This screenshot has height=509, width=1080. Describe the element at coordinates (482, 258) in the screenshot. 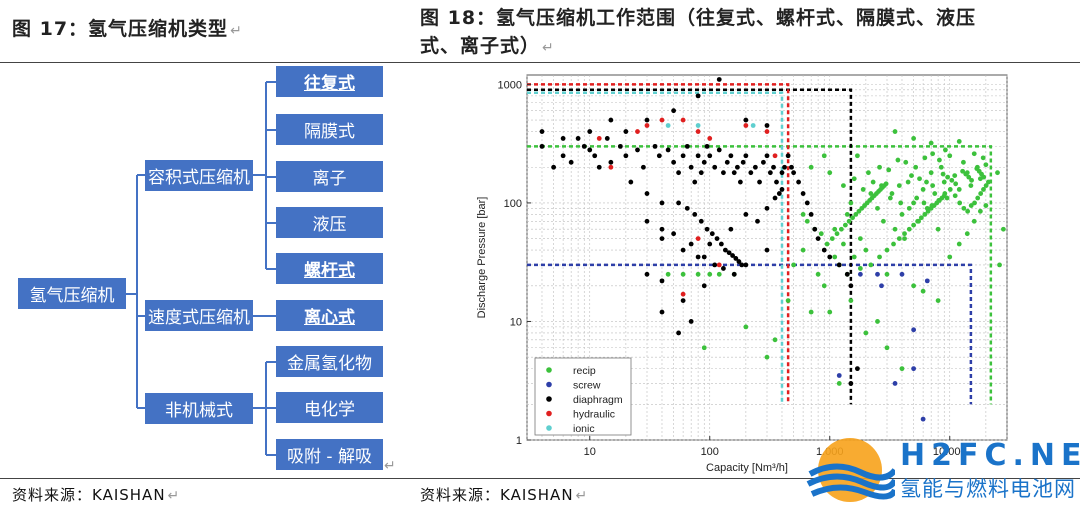

I see `y-axis-label: Discharge Pressure [bar]` at that location.